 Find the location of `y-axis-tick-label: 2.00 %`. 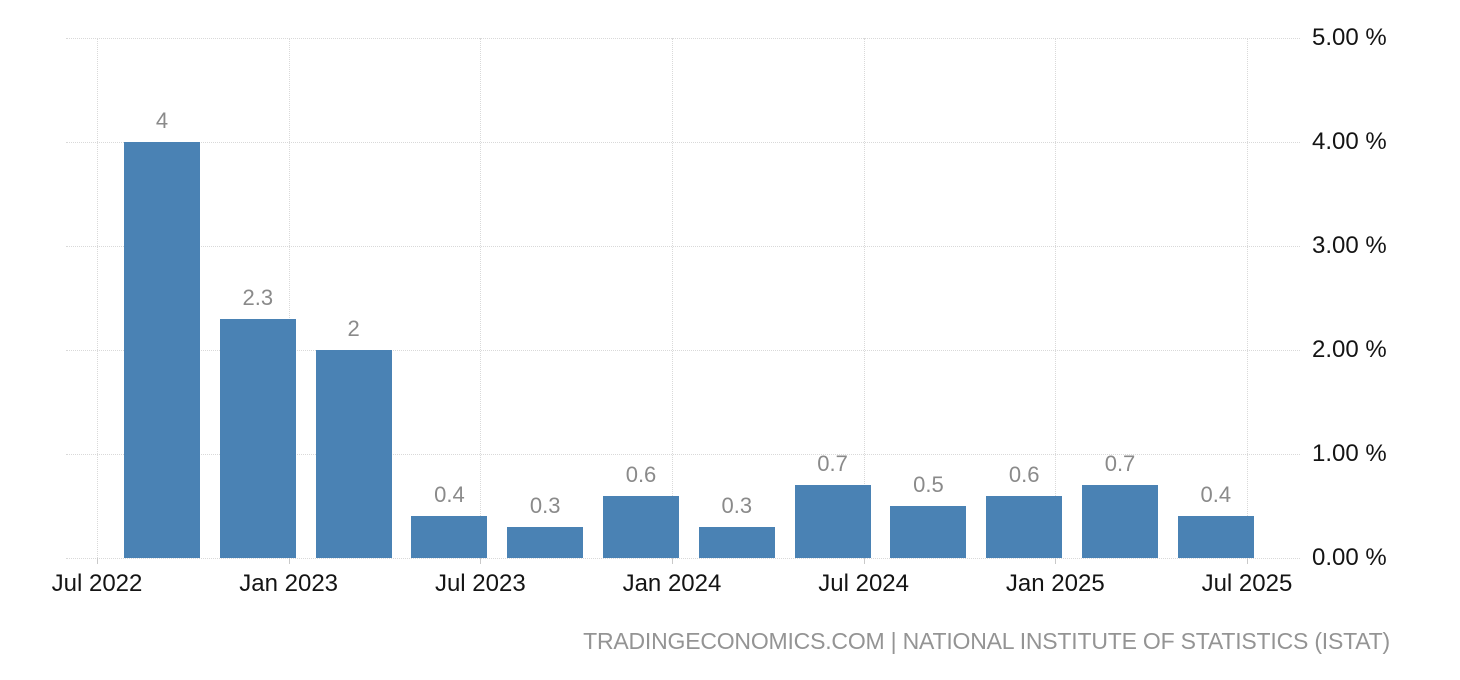

y-axis-tick-label: 2.00 % is located at coordinates (1349, 349).